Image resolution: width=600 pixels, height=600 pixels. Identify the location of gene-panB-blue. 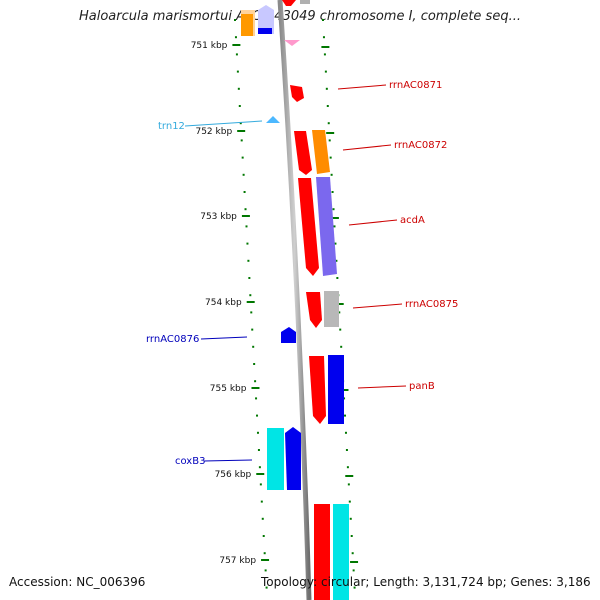
(336, 389).